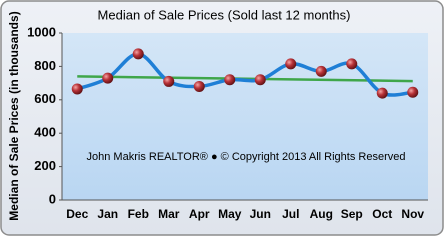 Image resolution: width=444 pixels, height=241 pixels. Describe the element at coordinates (412, 214) in the screenshot. I see `x-tick-label: Nov` at that location.